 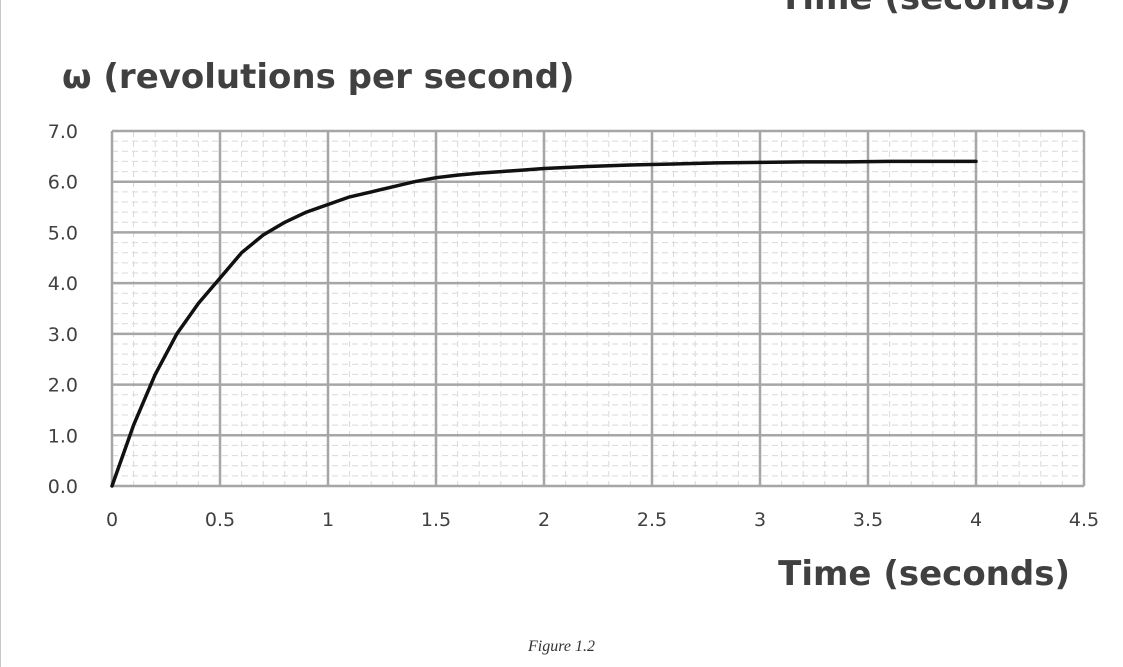 What do you see at coordinates (0, 333) in the screenshot?
I see `page-left-border` at bounding box center [0, 333].